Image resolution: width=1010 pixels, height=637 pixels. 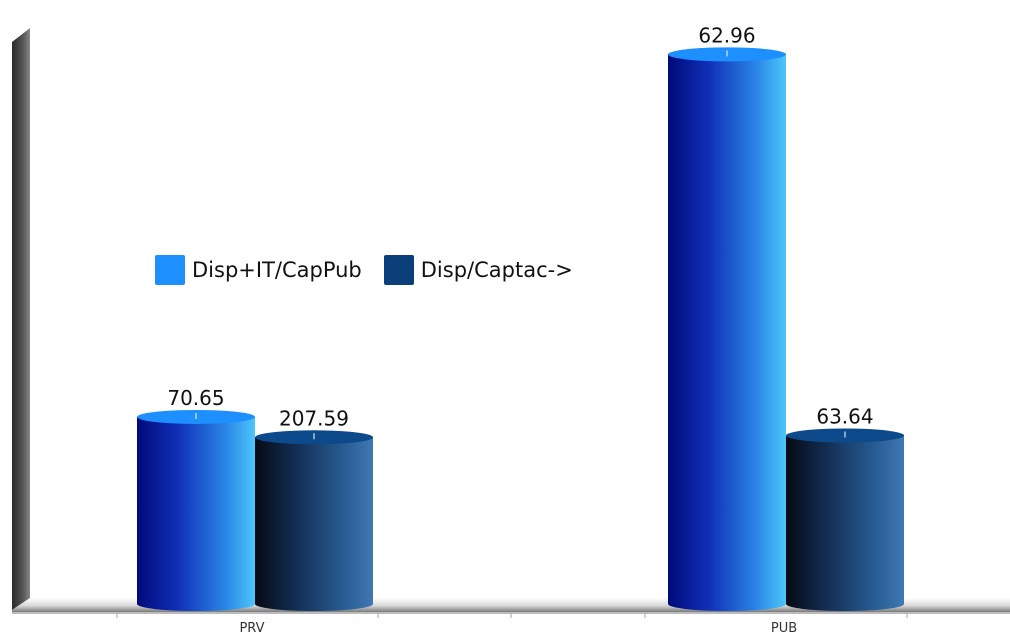 I want to click on x-axis-ticks, so click(x=512, y=615).